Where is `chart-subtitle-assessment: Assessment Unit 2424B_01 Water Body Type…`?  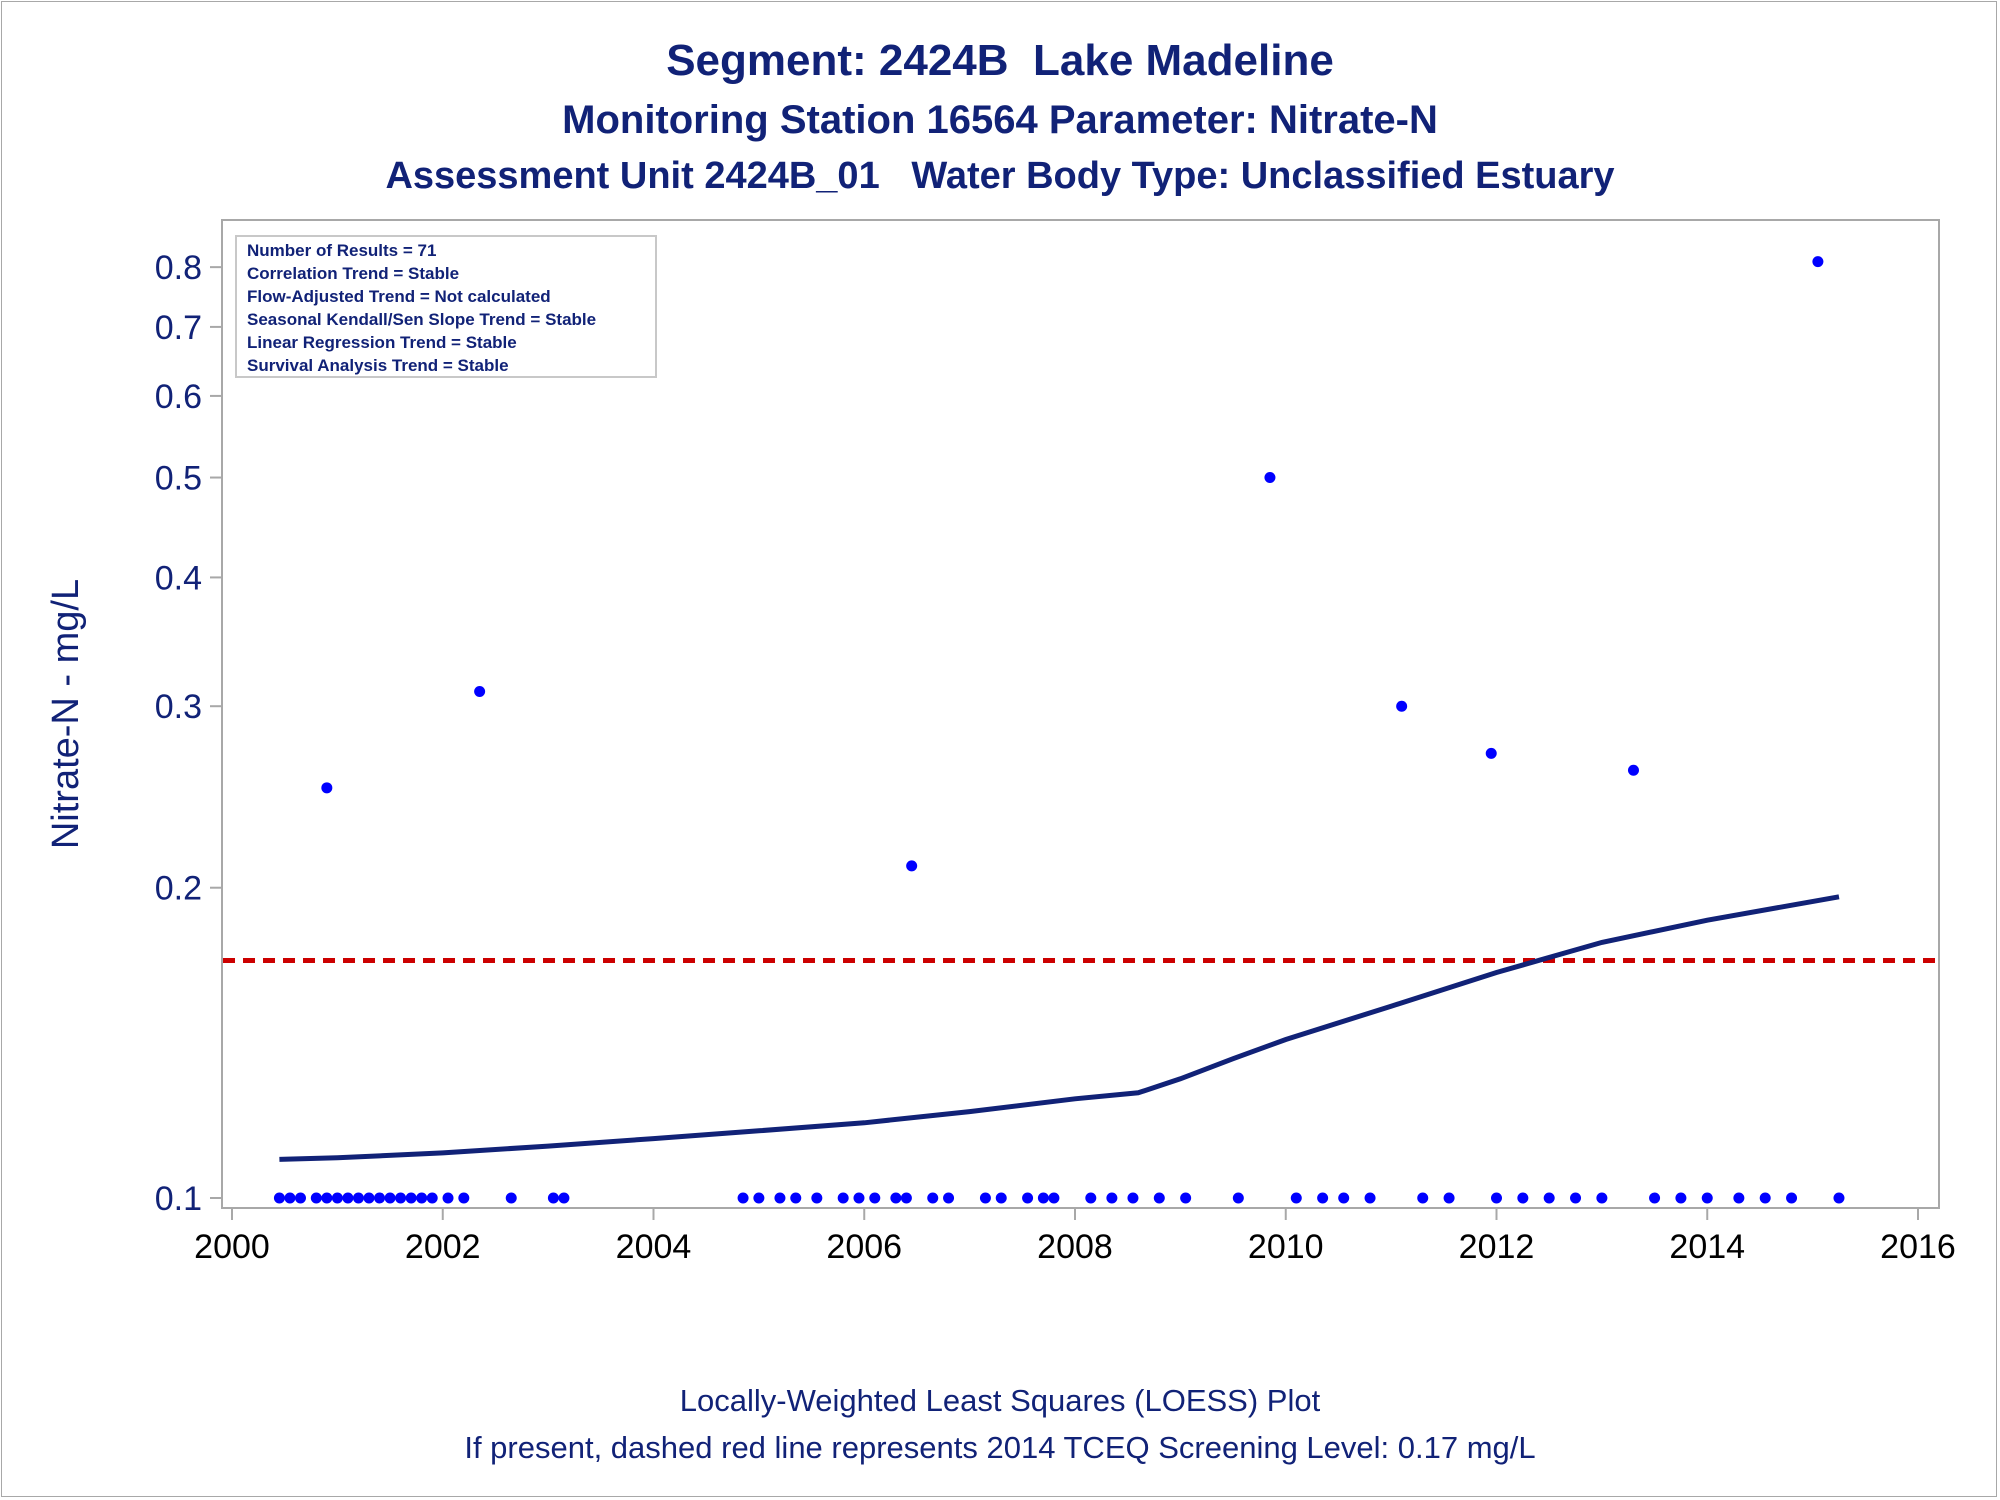
chart-subtitle-assessment: Assessment Unit 2424B_01 Water Body Type… is located at coordinates (1000, 176).